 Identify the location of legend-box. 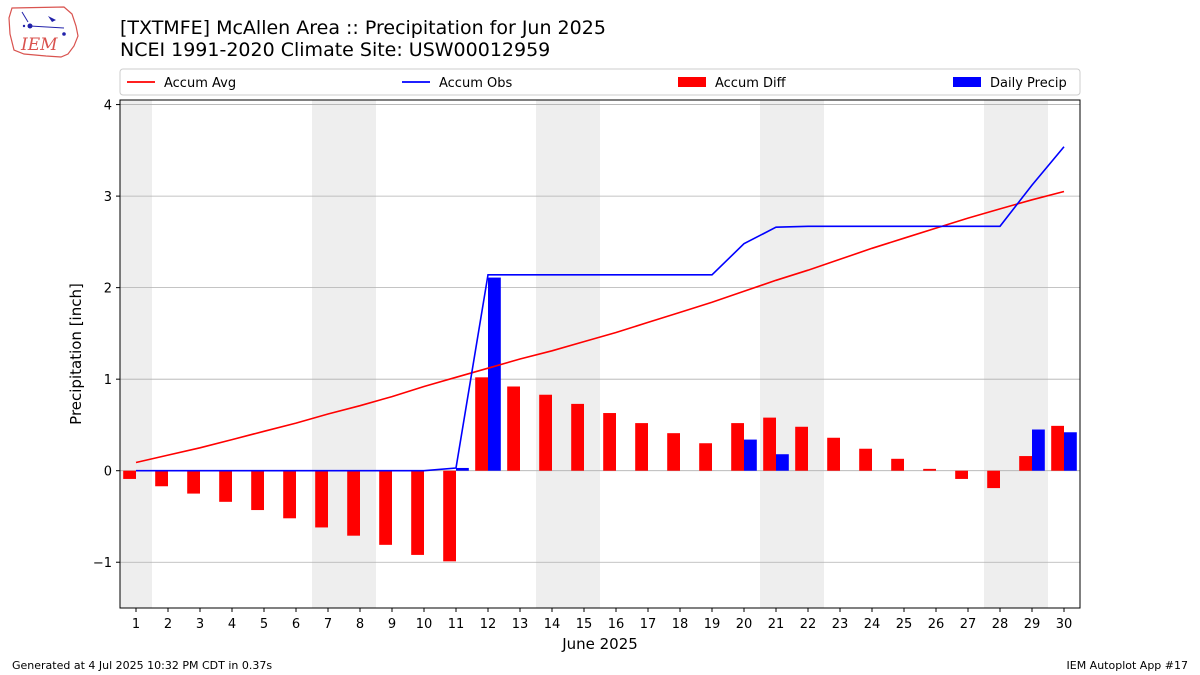
(600, 82).